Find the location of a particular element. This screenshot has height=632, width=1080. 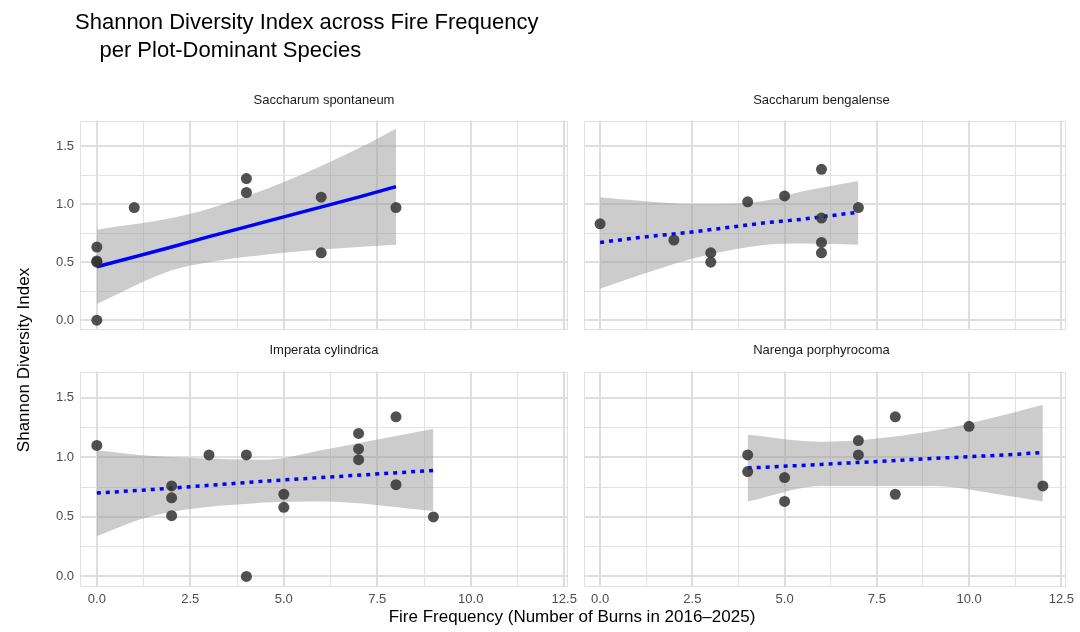

x-axis-title: Fire Frequency (Number of Burns in 2016–2025) is located at coordinates (572, 617).